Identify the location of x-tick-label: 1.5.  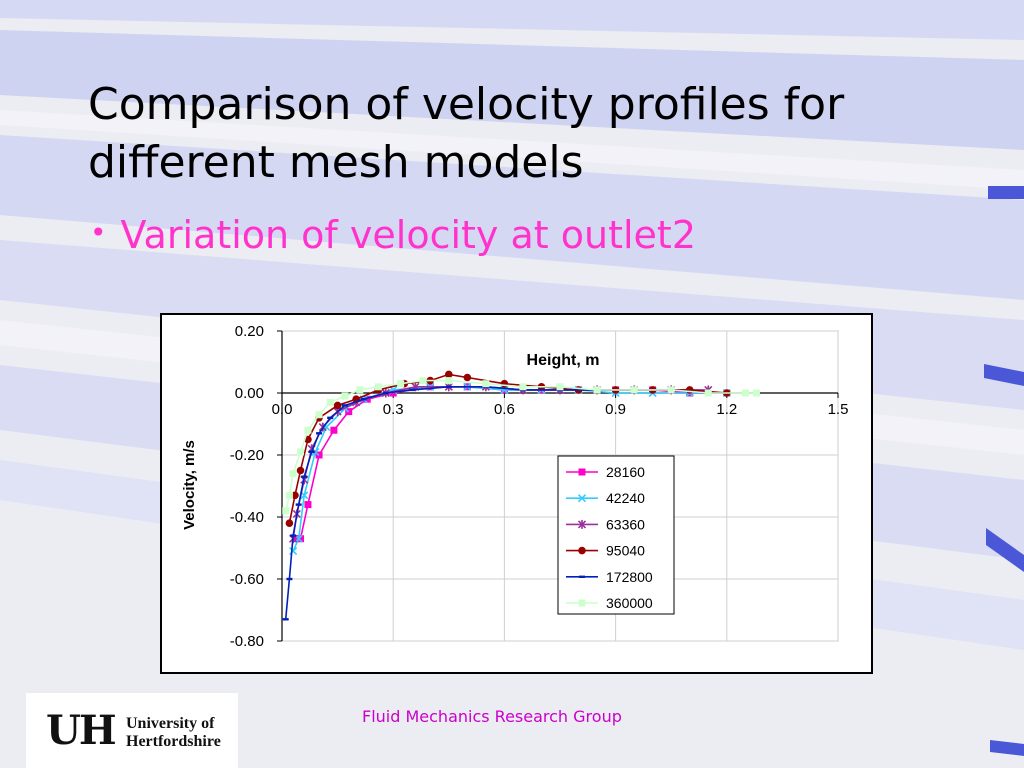
(838, 409).